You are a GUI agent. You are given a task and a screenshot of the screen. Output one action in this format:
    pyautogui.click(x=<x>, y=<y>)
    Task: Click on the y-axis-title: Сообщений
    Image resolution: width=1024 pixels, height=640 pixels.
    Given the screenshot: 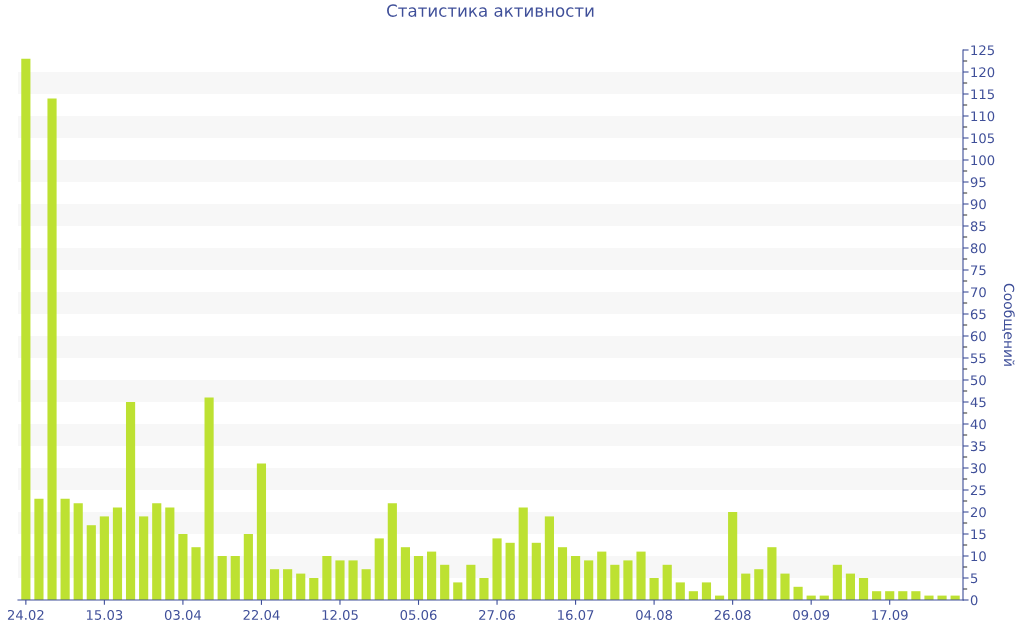 What is the action you would take?
    pyautogui.click(x=1008, y=324)
    